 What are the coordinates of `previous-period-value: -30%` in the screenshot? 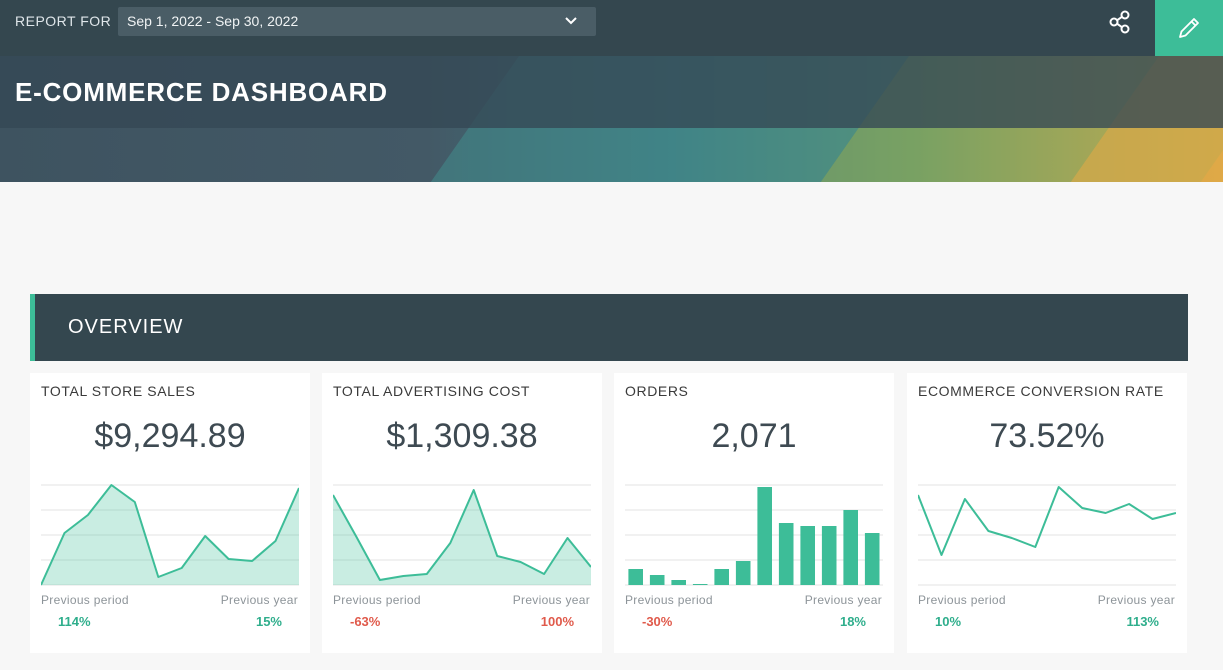 It's located at (657, 621).